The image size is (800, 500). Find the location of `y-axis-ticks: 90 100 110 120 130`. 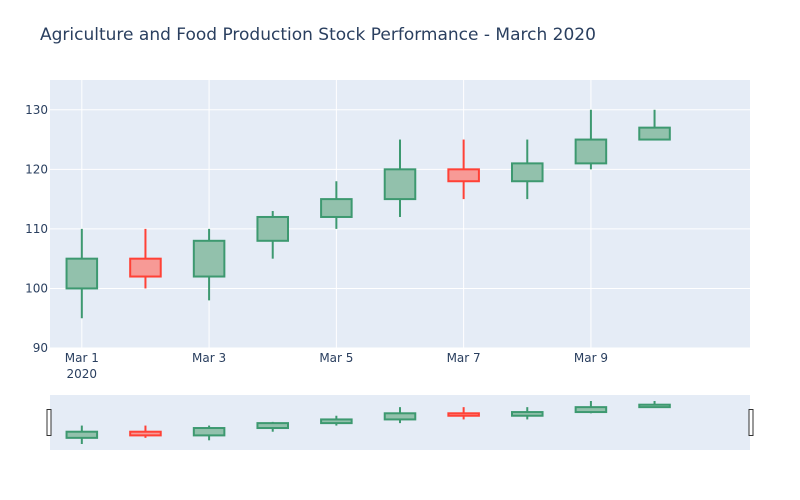

y-axis-ticks: 90 100 110 120 130 is located at coordinates (36, 229).